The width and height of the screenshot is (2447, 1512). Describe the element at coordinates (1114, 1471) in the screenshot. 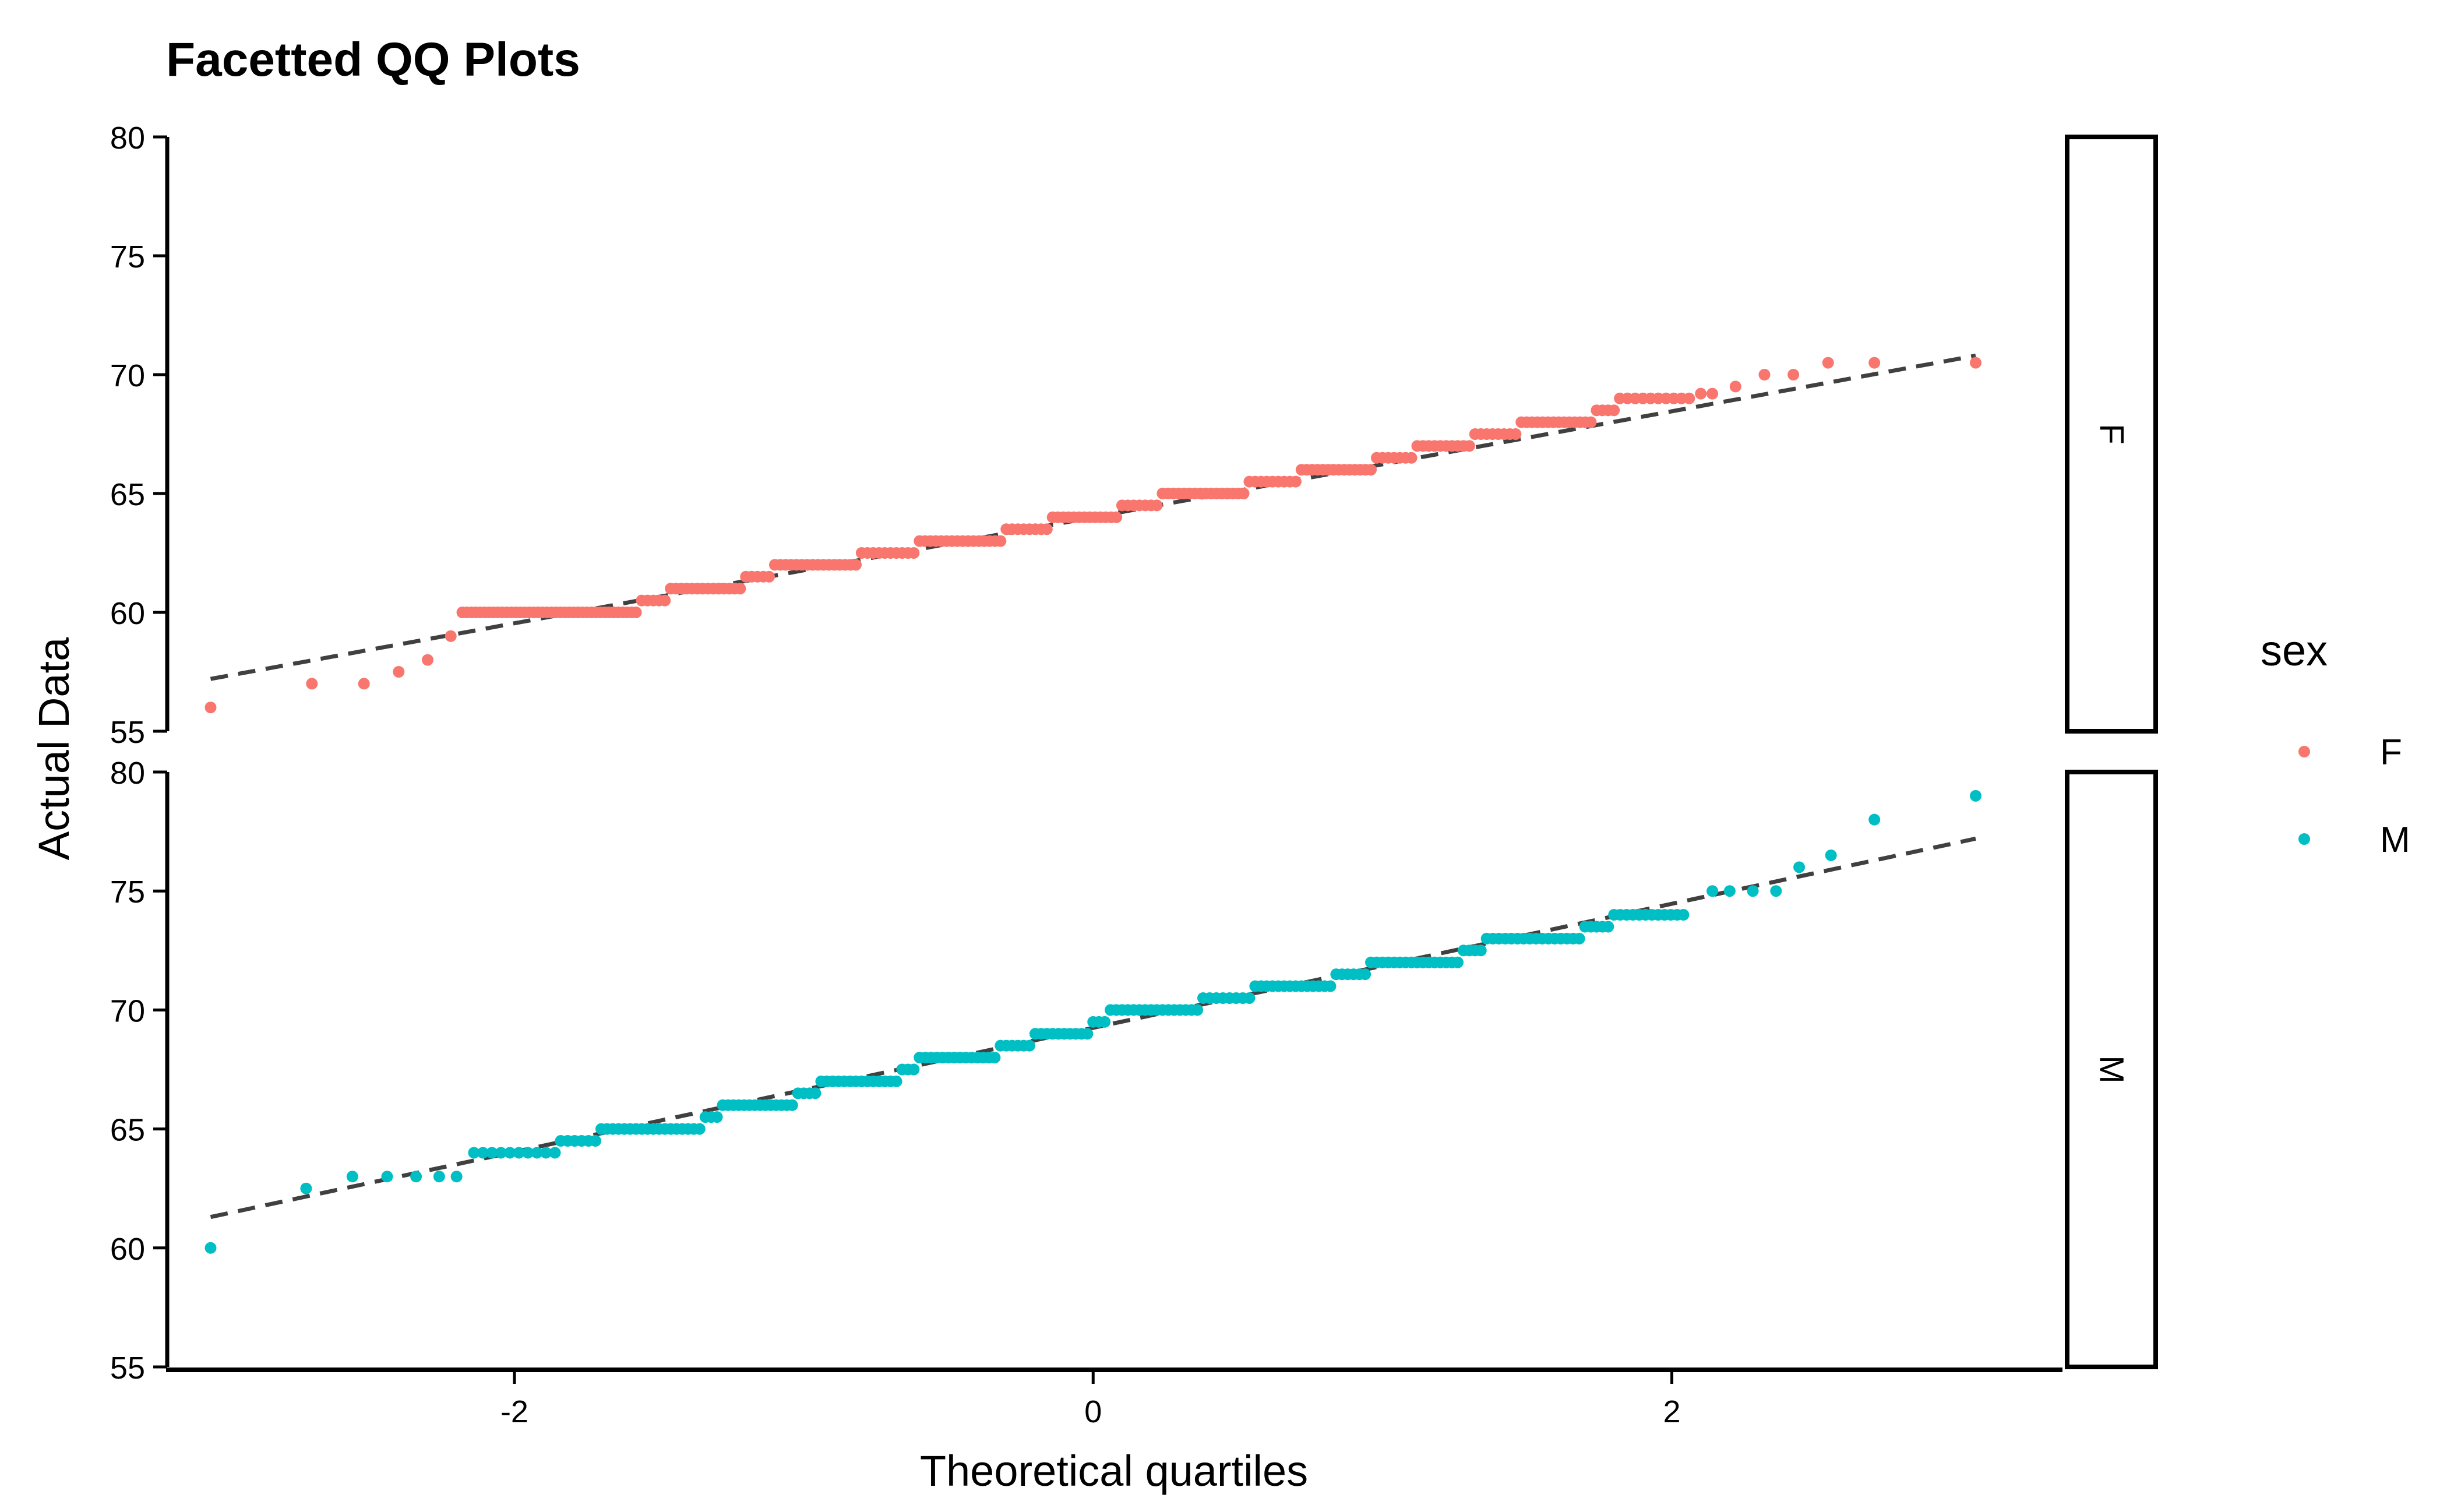

I see `x-axis-title: Theoretical quartiles` at that location.